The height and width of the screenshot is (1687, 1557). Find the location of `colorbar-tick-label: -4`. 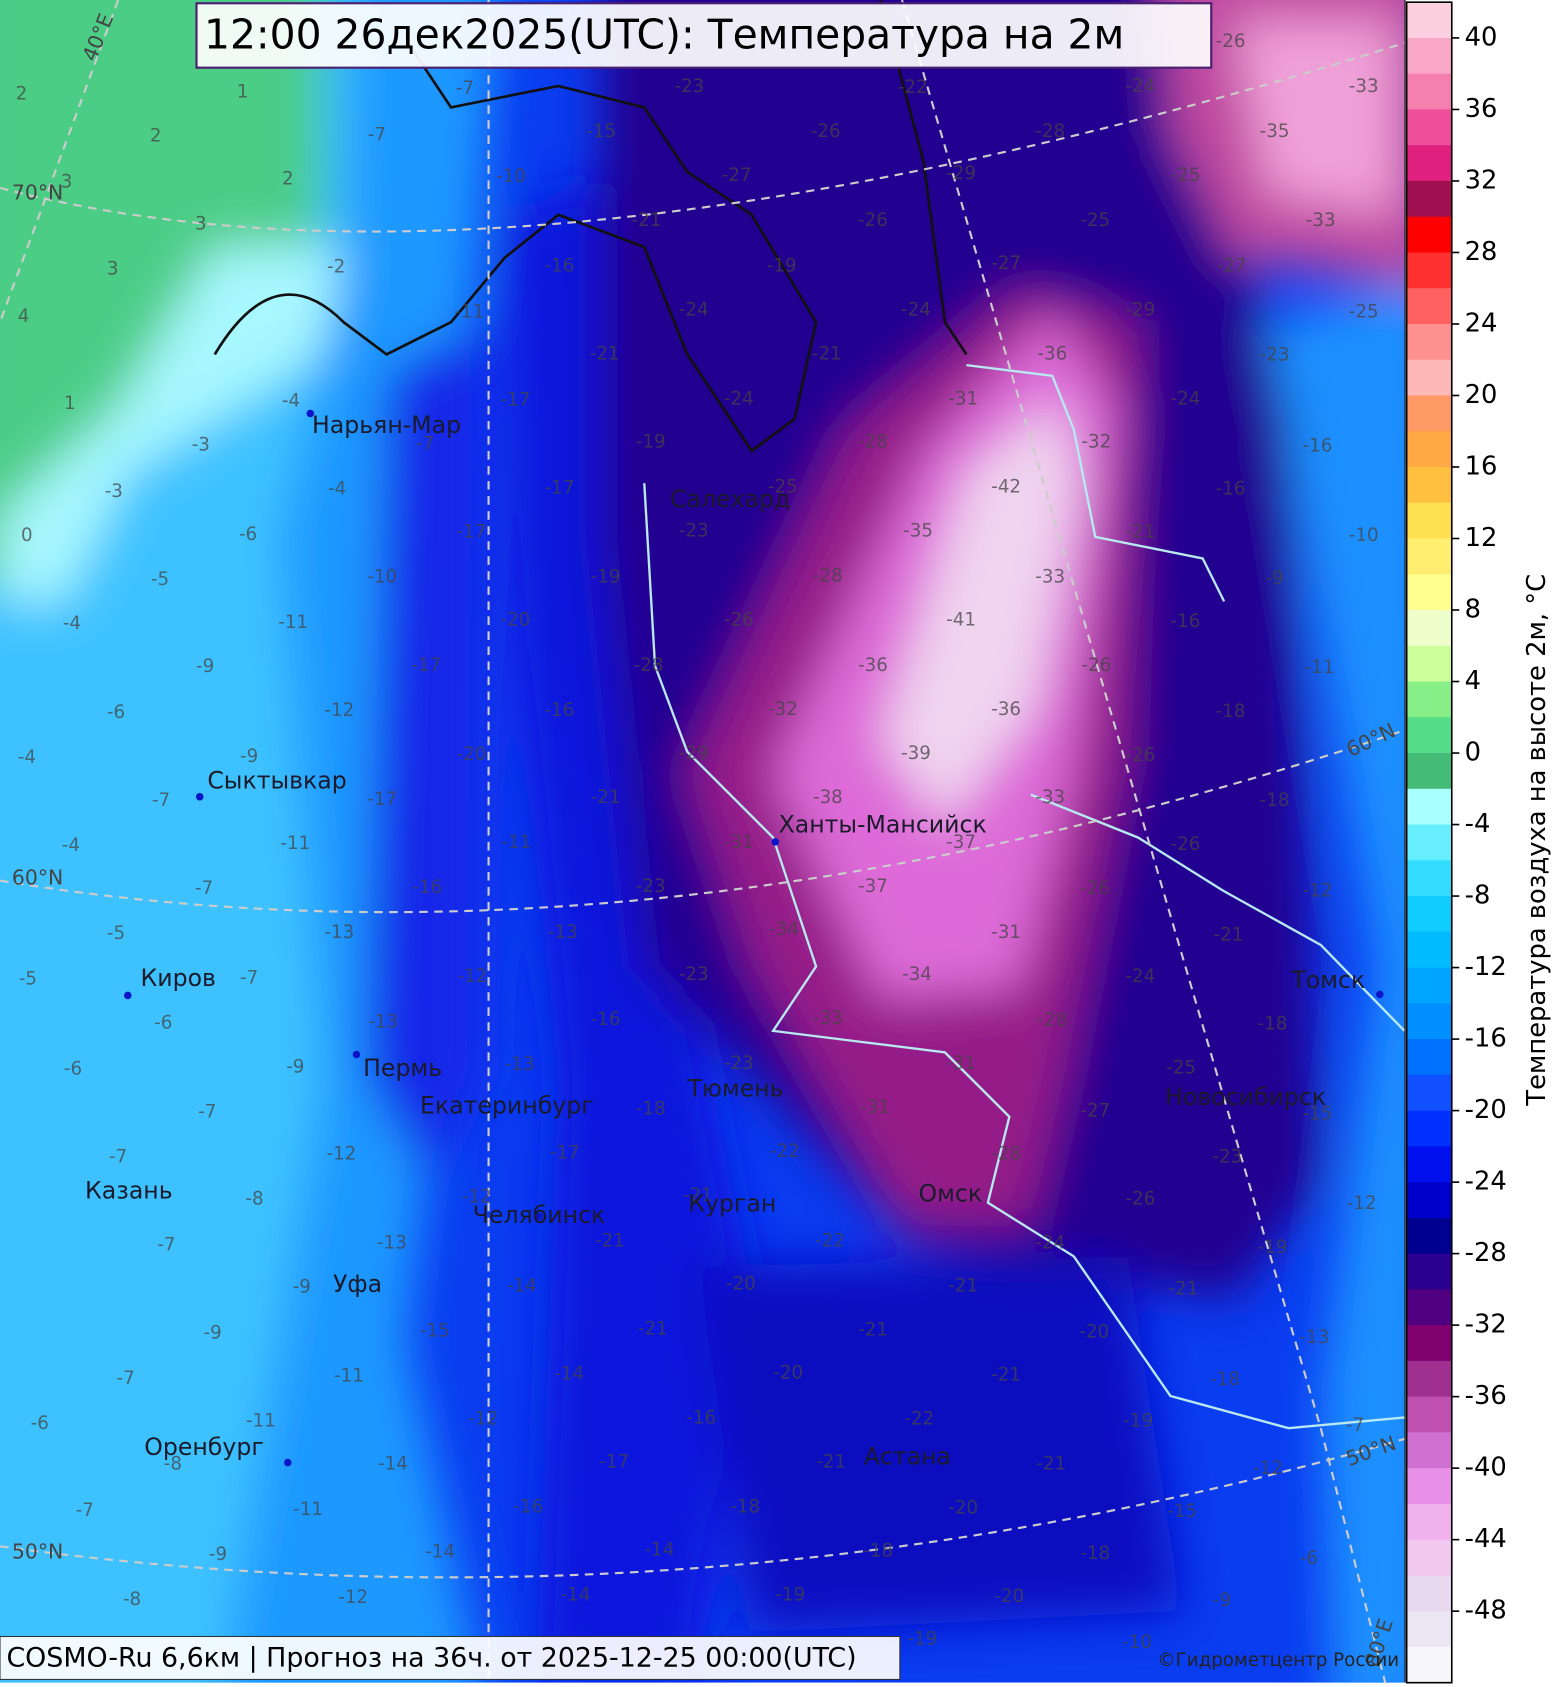

colorbar-tick-label: -4 is located at coordinates (1478, 824).